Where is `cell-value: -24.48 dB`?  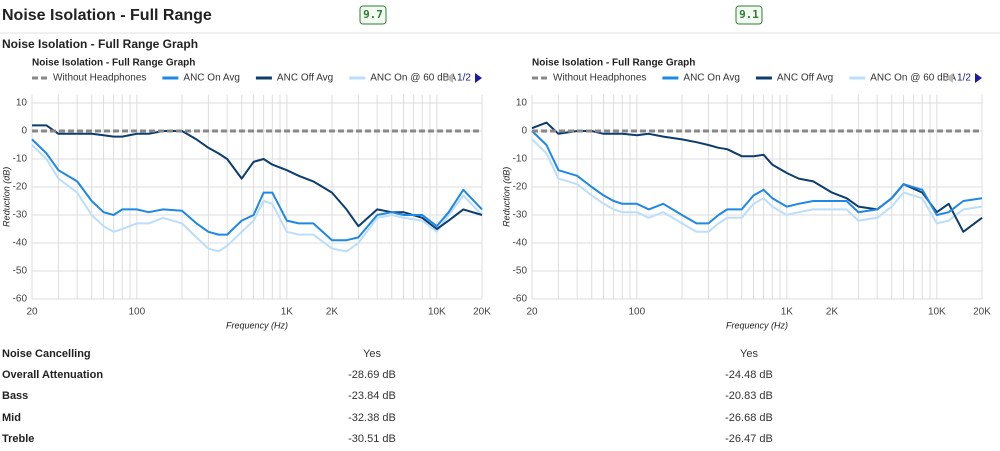 cell-value: -24.48 dB is located at coordinates (749, 375).